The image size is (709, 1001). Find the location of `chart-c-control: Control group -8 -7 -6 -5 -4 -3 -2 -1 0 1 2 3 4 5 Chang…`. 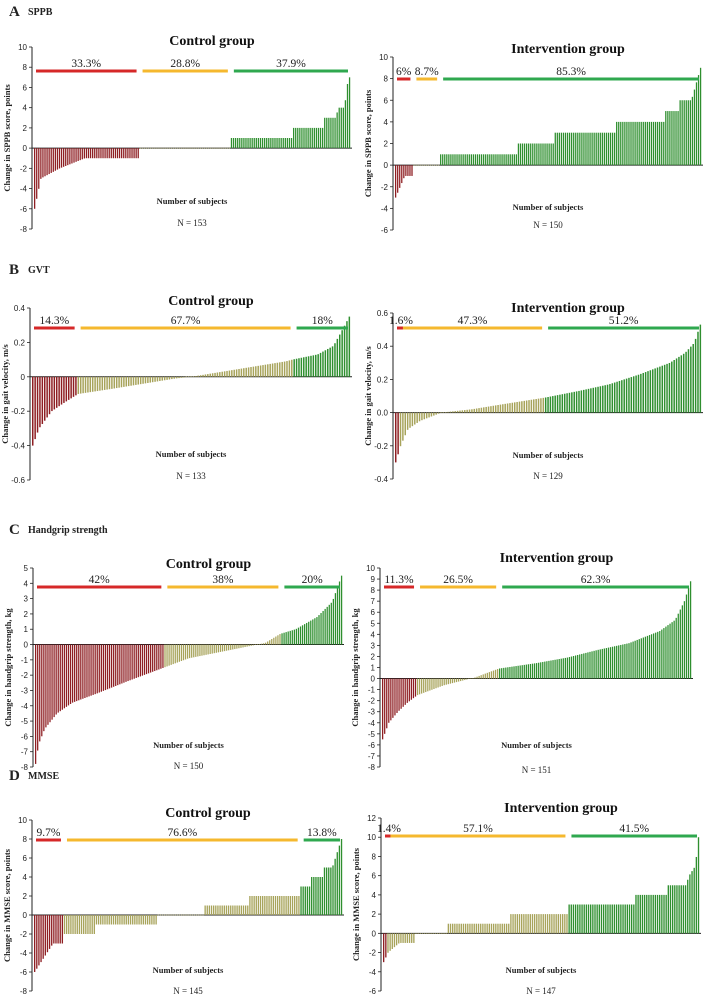

chart-c-control: Control group -8 -7 -6 -5 -4 -3 -2 -1 0 1 2 3 4 5 Chang… is located at coordinates (173, 664).